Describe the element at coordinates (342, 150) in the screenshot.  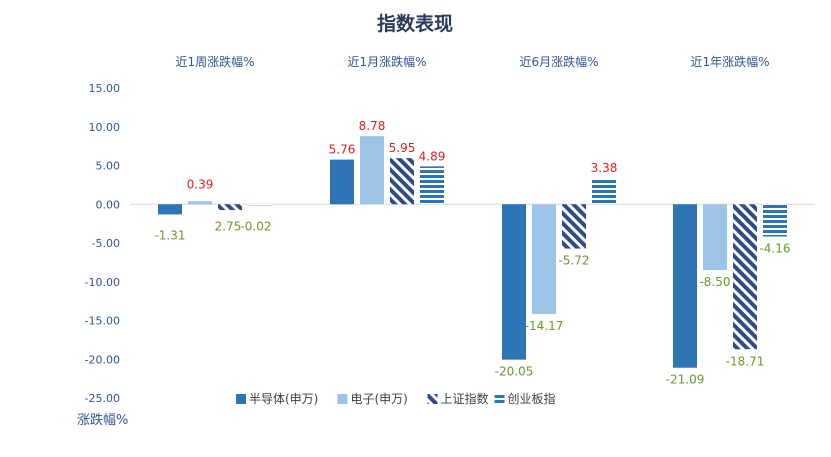
I see `data-label: 5.76` at that location.